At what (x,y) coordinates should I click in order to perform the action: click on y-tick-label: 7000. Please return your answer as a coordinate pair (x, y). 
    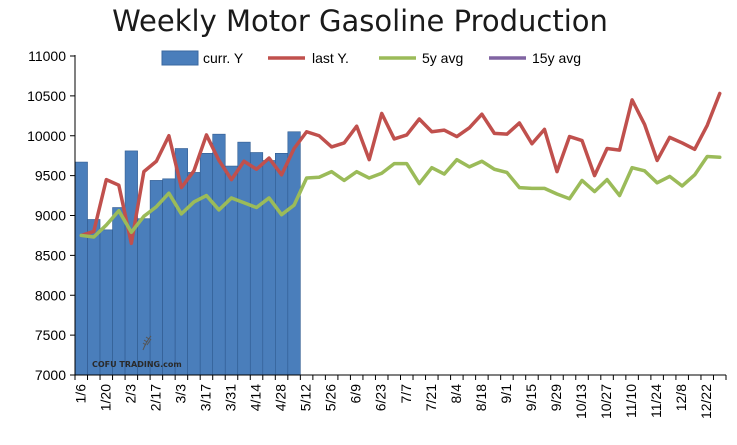
    Looking at the image, I should click on (50, 375).